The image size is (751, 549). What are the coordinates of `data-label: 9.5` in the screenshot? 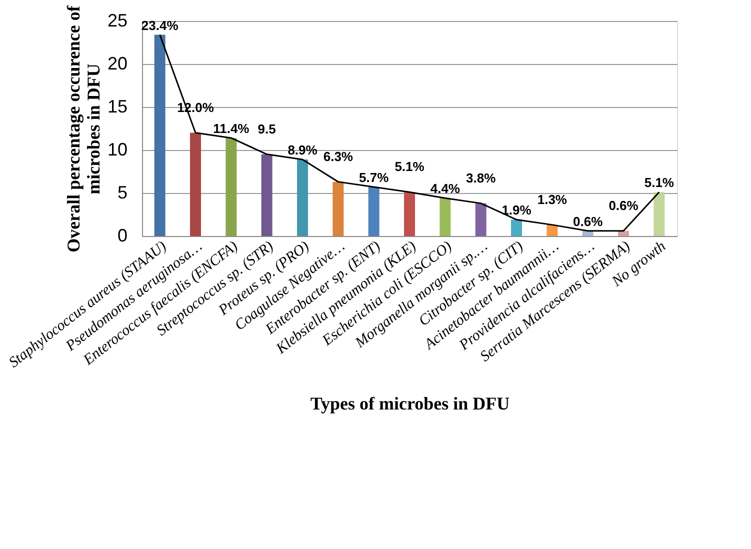 It's located at (267, 128).